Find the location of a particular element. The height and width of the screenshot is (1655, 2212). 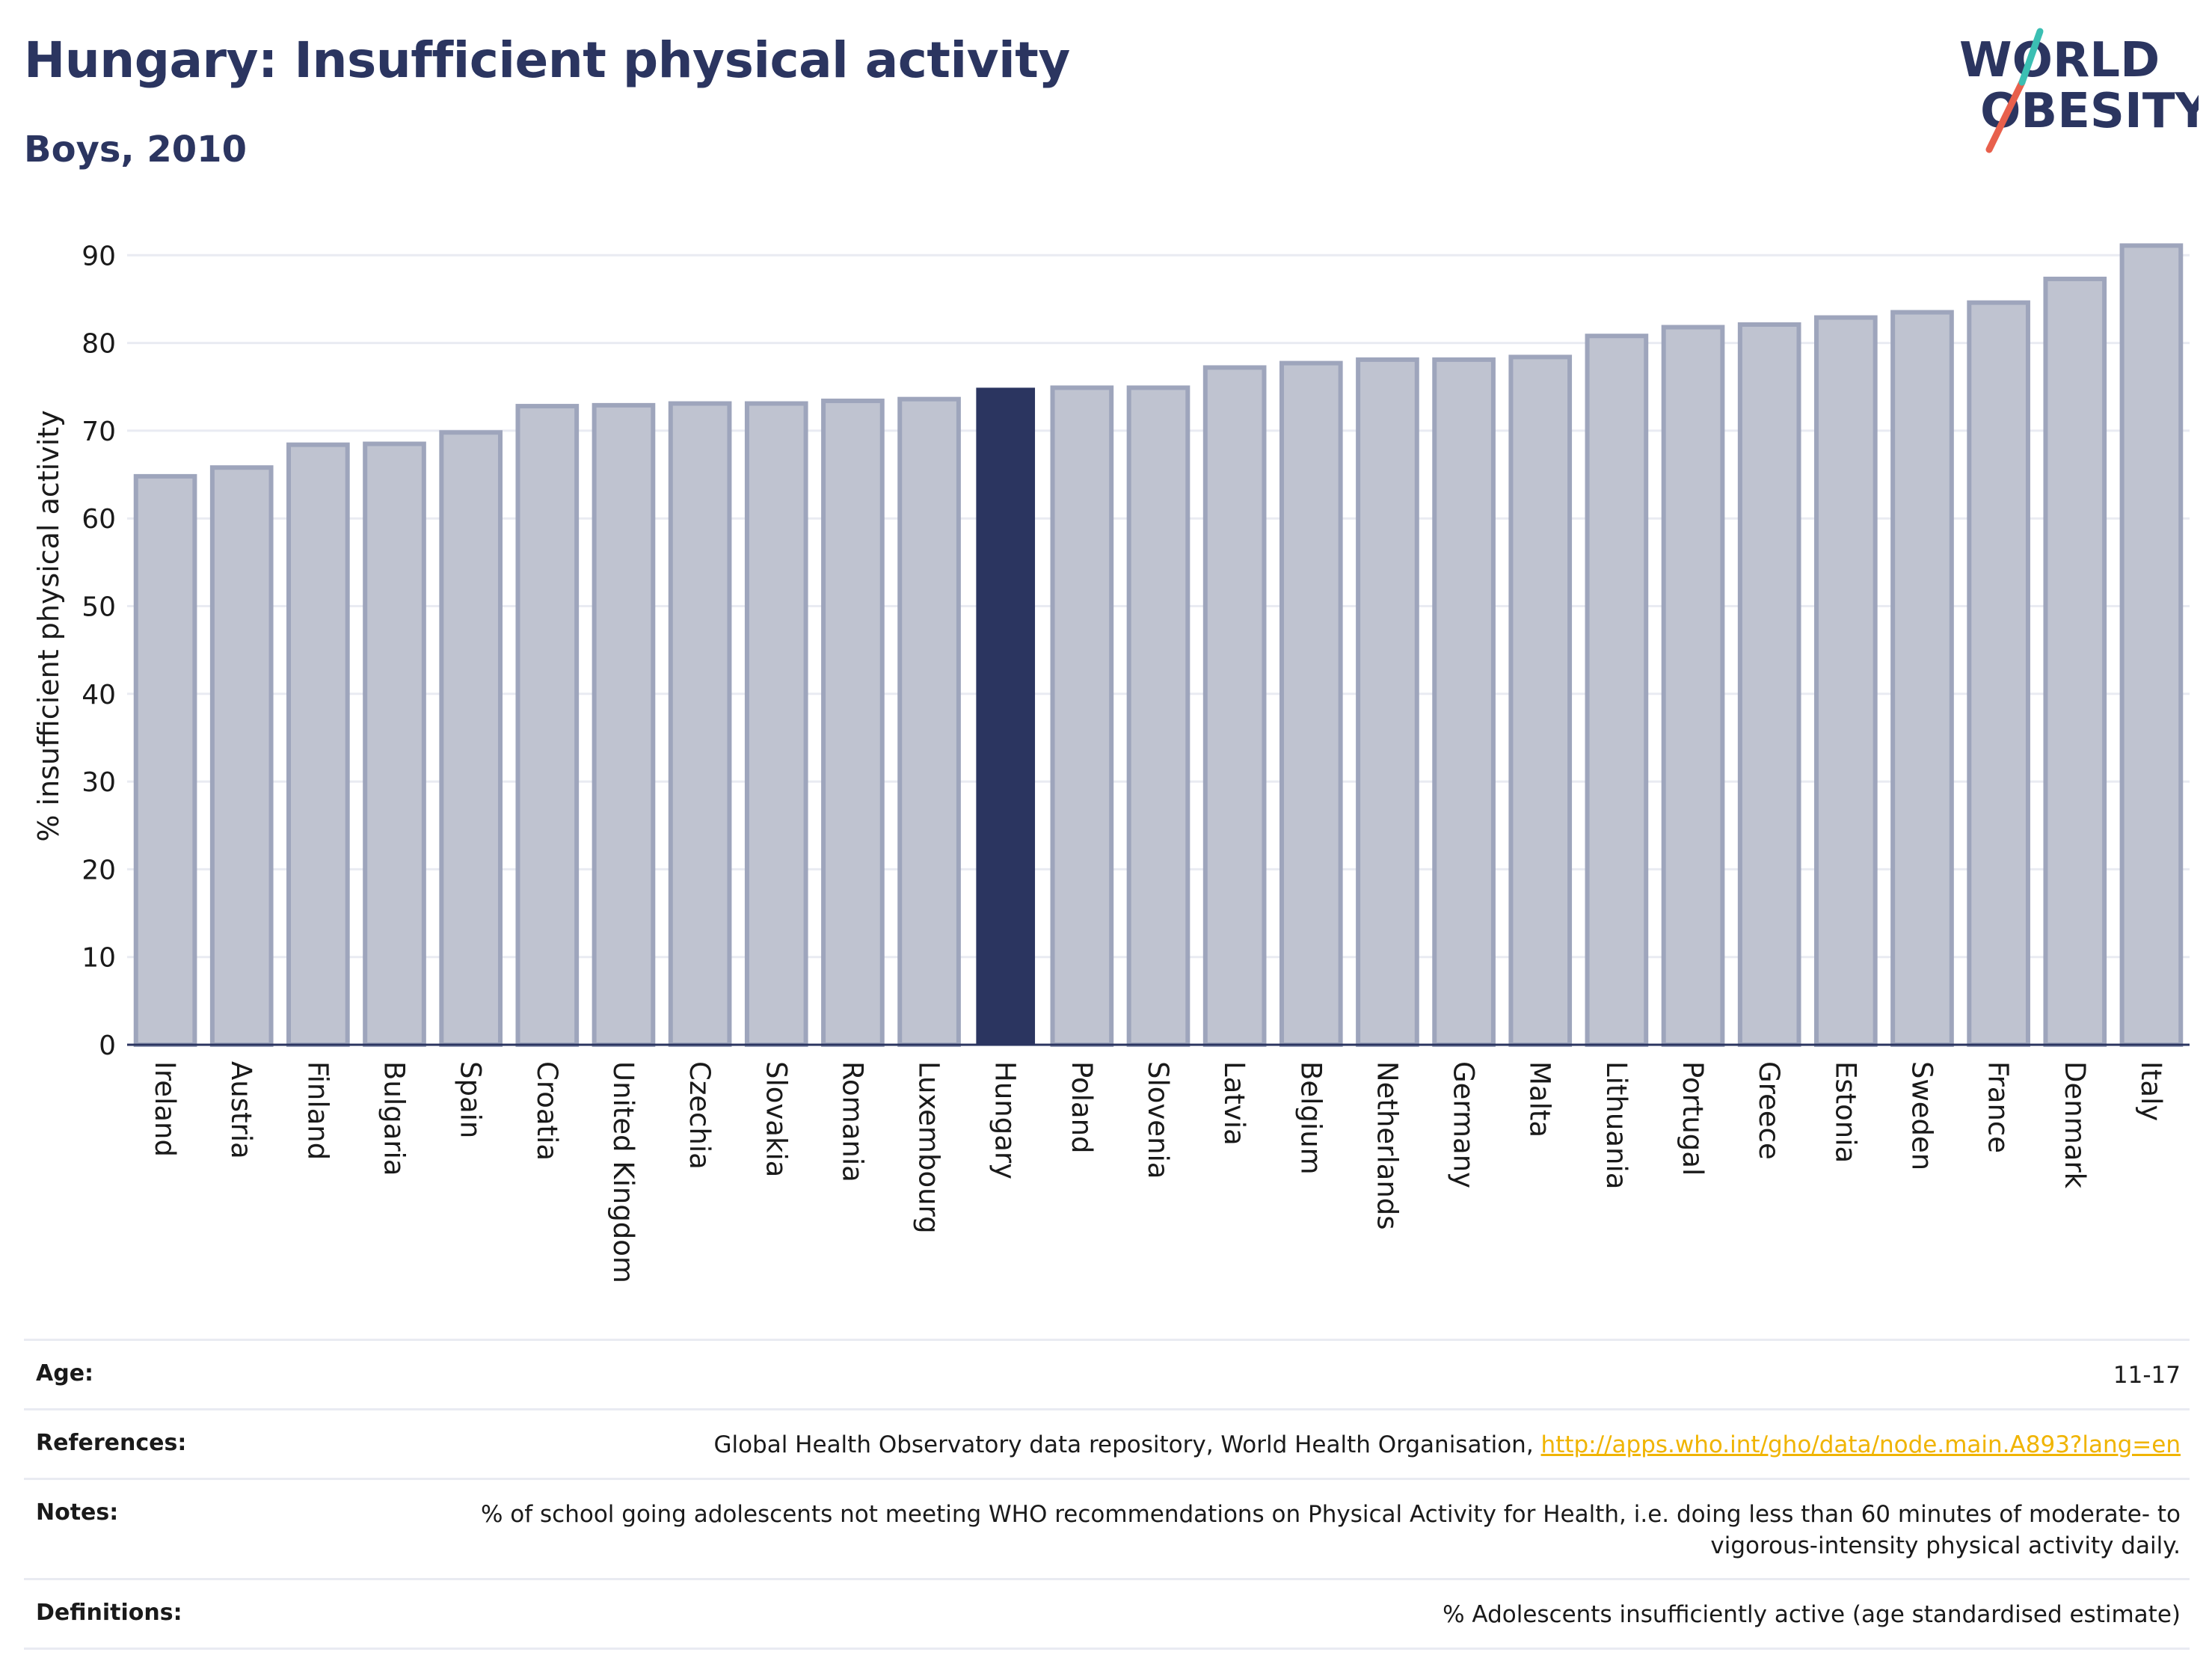

meta-value: 11-17 is located at coordinates (2147, 1375).